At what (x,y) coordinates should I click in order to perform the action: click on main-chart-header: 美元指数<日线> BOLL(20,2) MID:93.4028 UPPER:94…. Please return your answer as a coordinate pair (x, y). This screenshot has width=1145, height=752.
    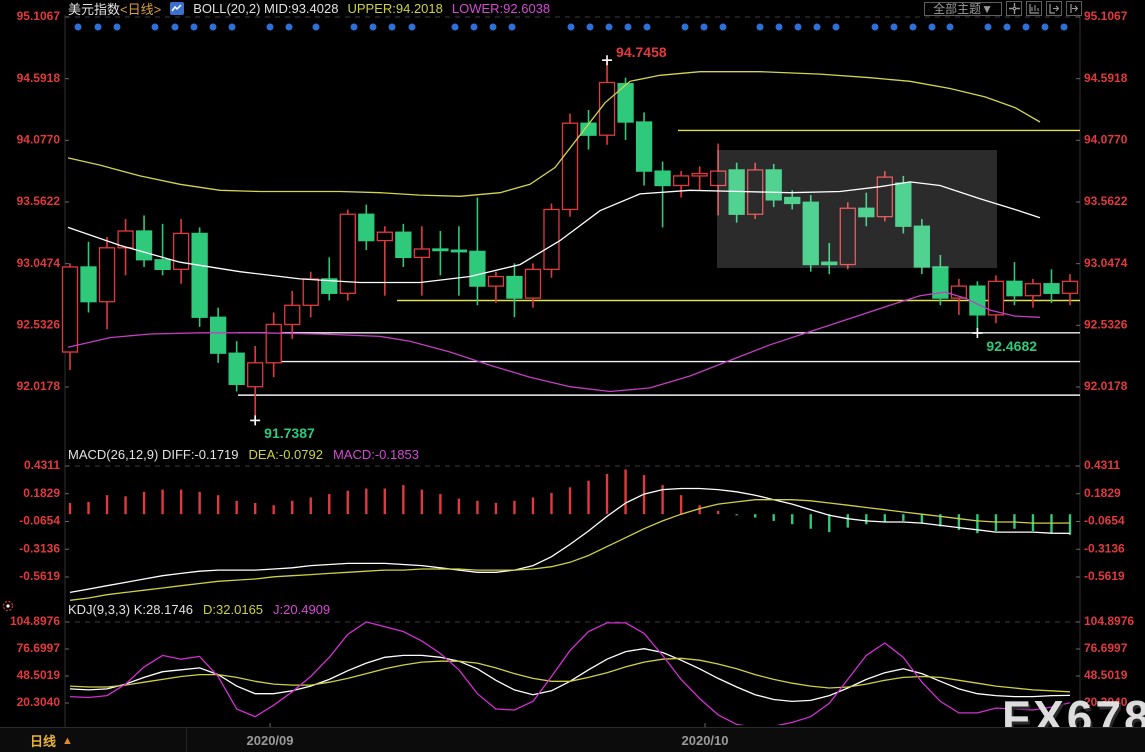
    Looking at the image, I should click on (309, 8).